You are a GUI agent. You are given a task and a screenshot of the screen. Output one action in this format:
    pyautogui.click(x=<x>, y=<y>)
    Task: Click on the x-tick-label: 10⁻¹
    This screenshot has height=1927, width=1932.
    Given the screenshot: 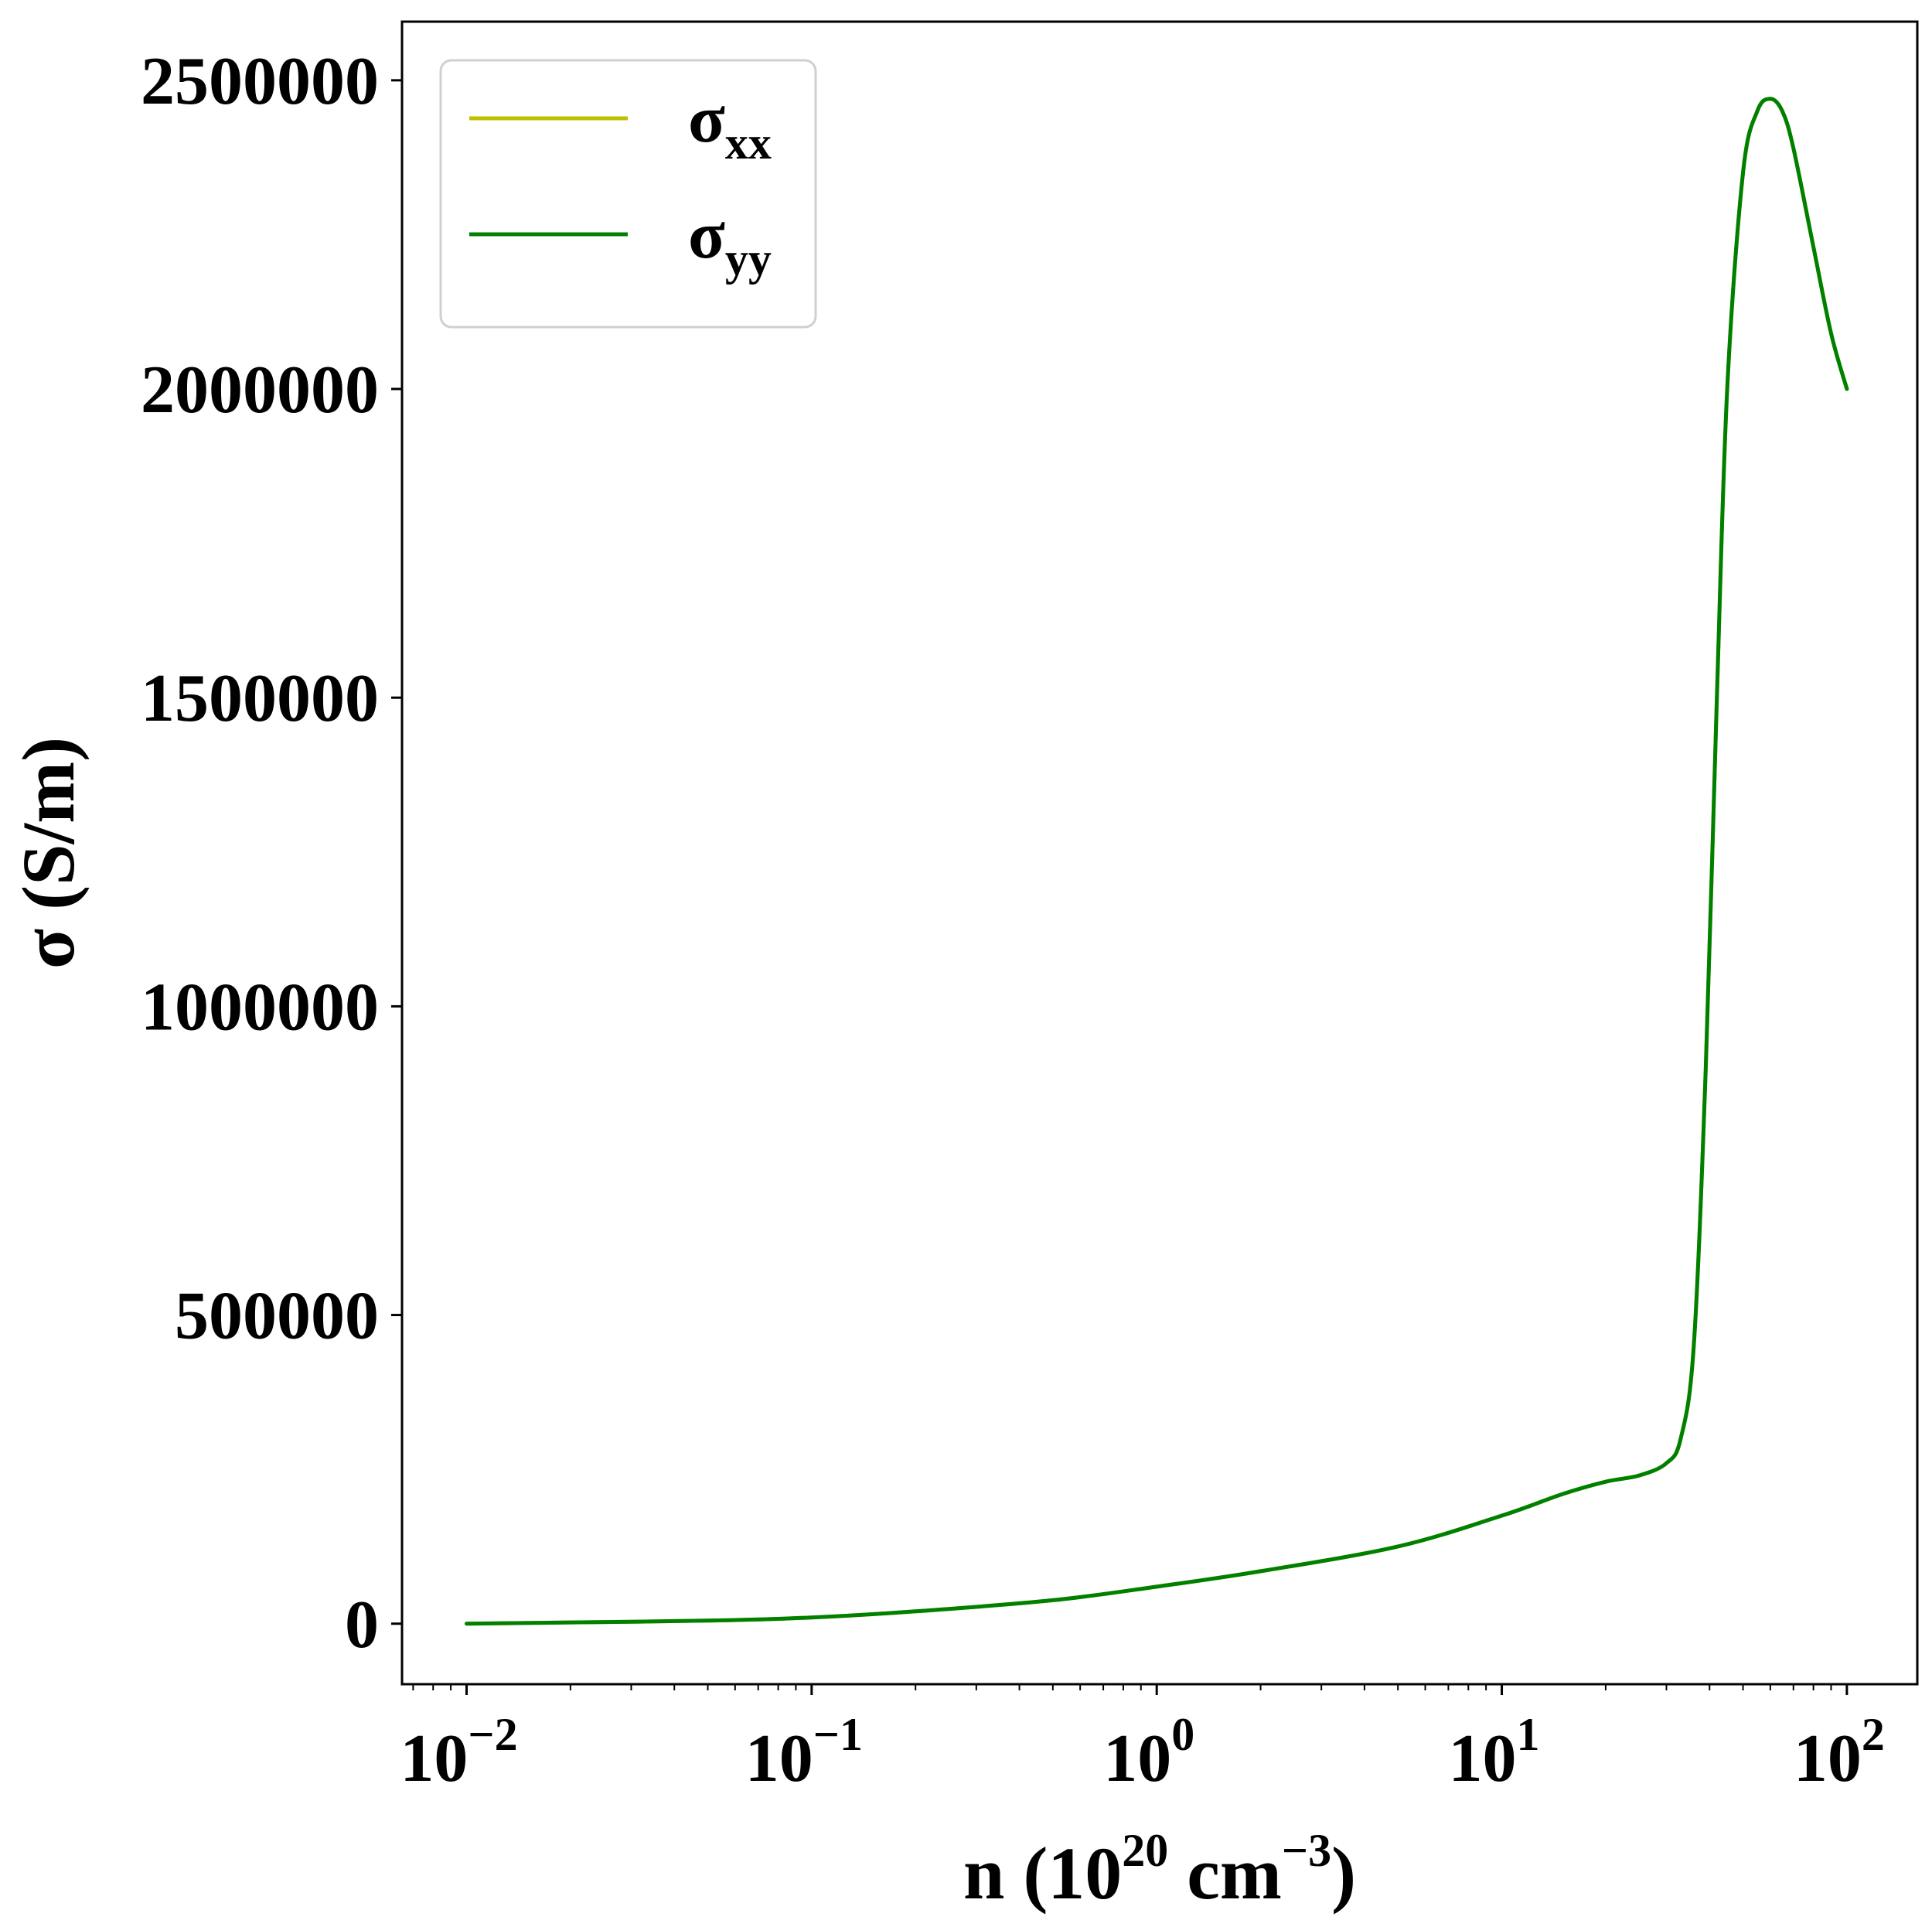 What is the action you would take?
    pyautogui.click(x=804, y=1752)
    